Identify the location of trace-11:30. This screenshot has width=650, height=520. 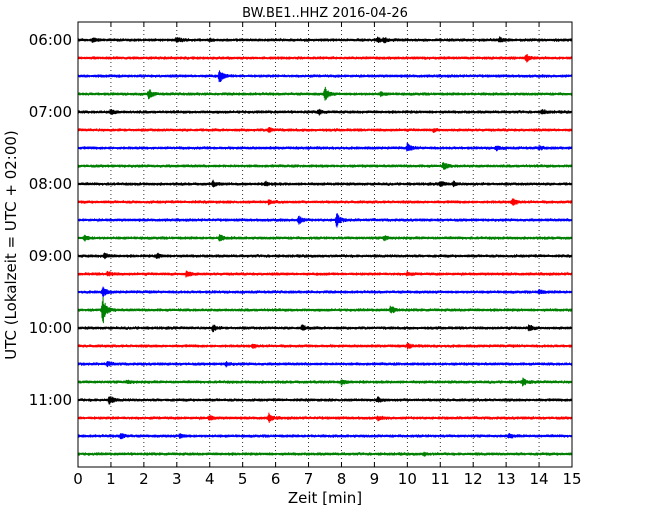
(325, 436).